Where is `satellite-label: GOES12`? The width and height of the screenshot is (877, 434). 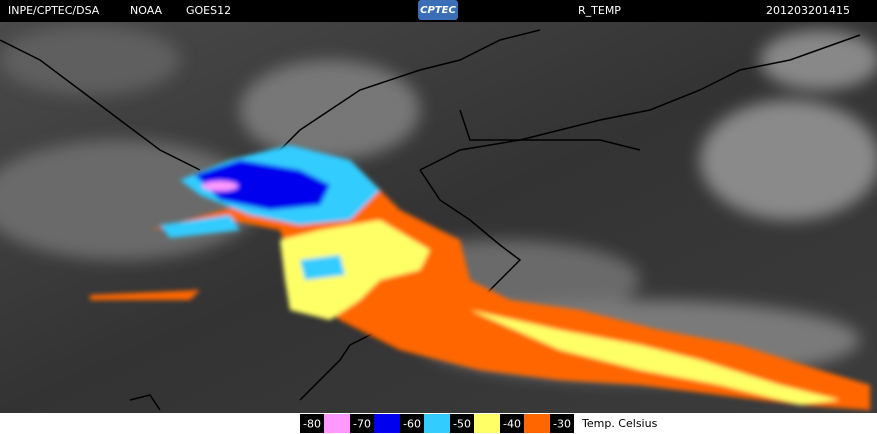
satellite-label: GOES12 is located at coordinates (208, 10).